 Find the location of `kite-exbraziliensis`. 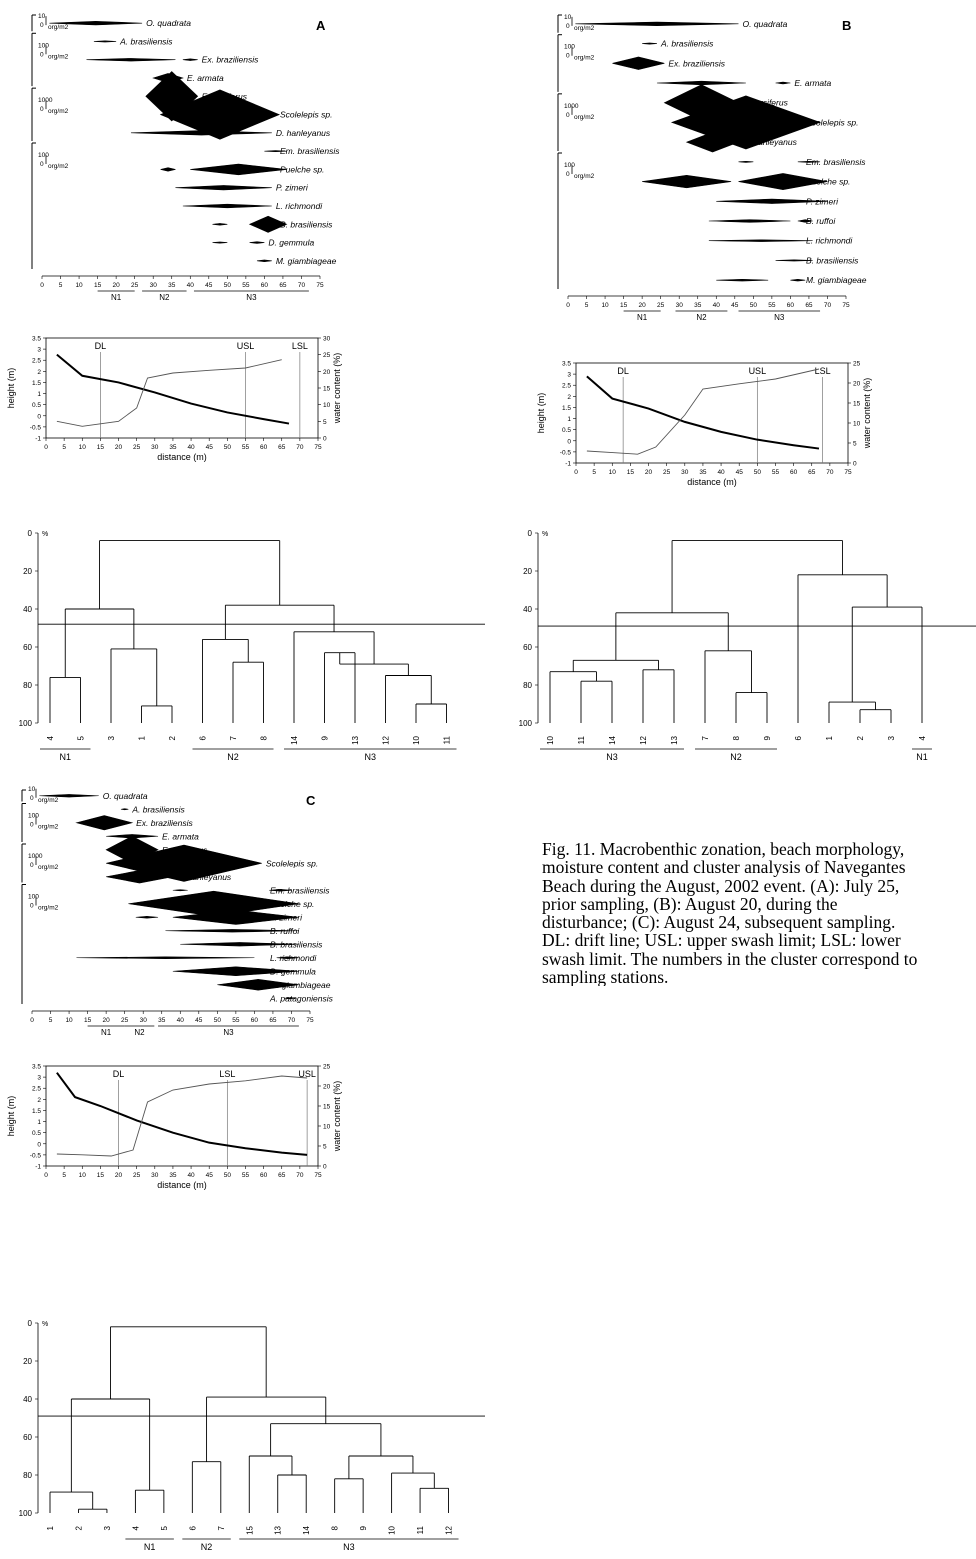

kite-exbraziliensis is located at coordinates (638, 63).